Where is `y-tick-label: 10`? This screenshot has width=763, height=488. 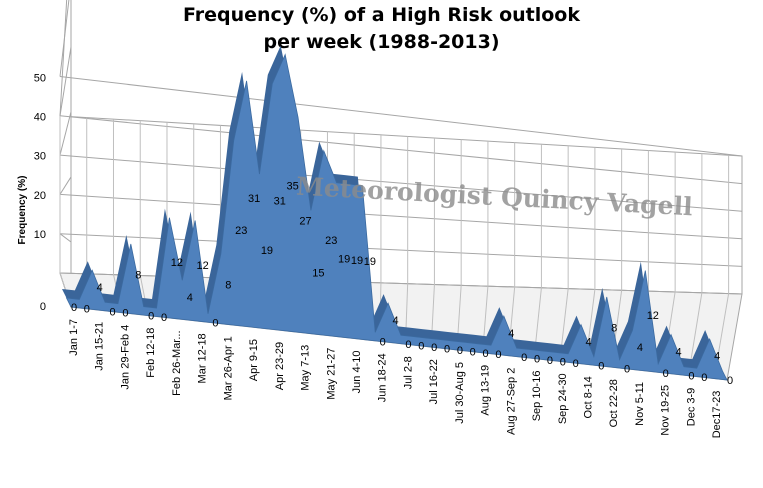
y-tick-label: 10 is located at coordinates (40, 235).